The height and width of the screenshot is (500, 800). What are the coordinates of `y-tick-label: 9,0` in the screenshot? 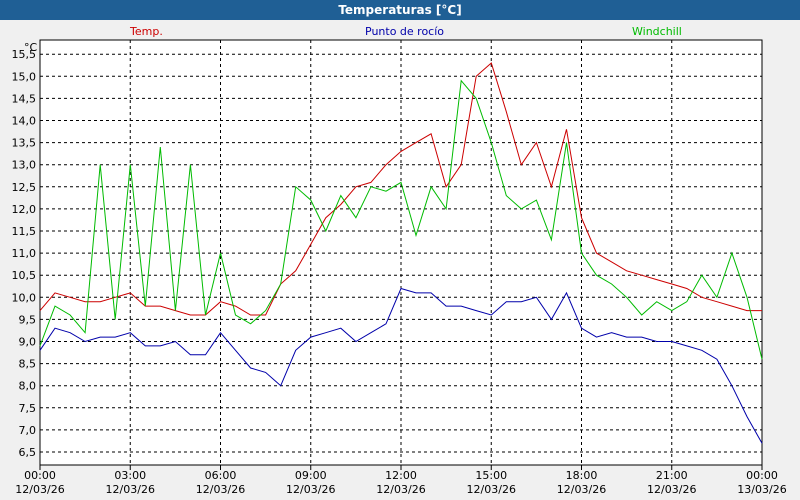 It's located at (28, 342).